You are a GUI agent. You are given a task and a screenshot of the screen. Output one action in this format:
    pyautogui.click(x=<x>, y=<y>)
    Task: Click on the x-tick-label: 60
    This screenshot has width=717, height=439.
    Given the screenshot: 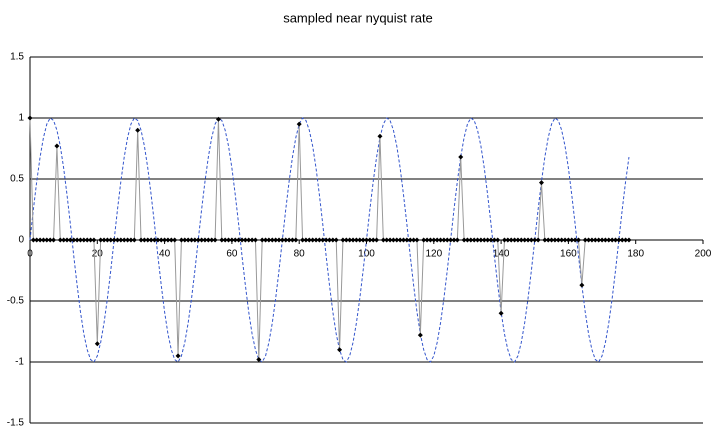 What is the action you would take?
    pyautogui.click(x=232, y=254)
    